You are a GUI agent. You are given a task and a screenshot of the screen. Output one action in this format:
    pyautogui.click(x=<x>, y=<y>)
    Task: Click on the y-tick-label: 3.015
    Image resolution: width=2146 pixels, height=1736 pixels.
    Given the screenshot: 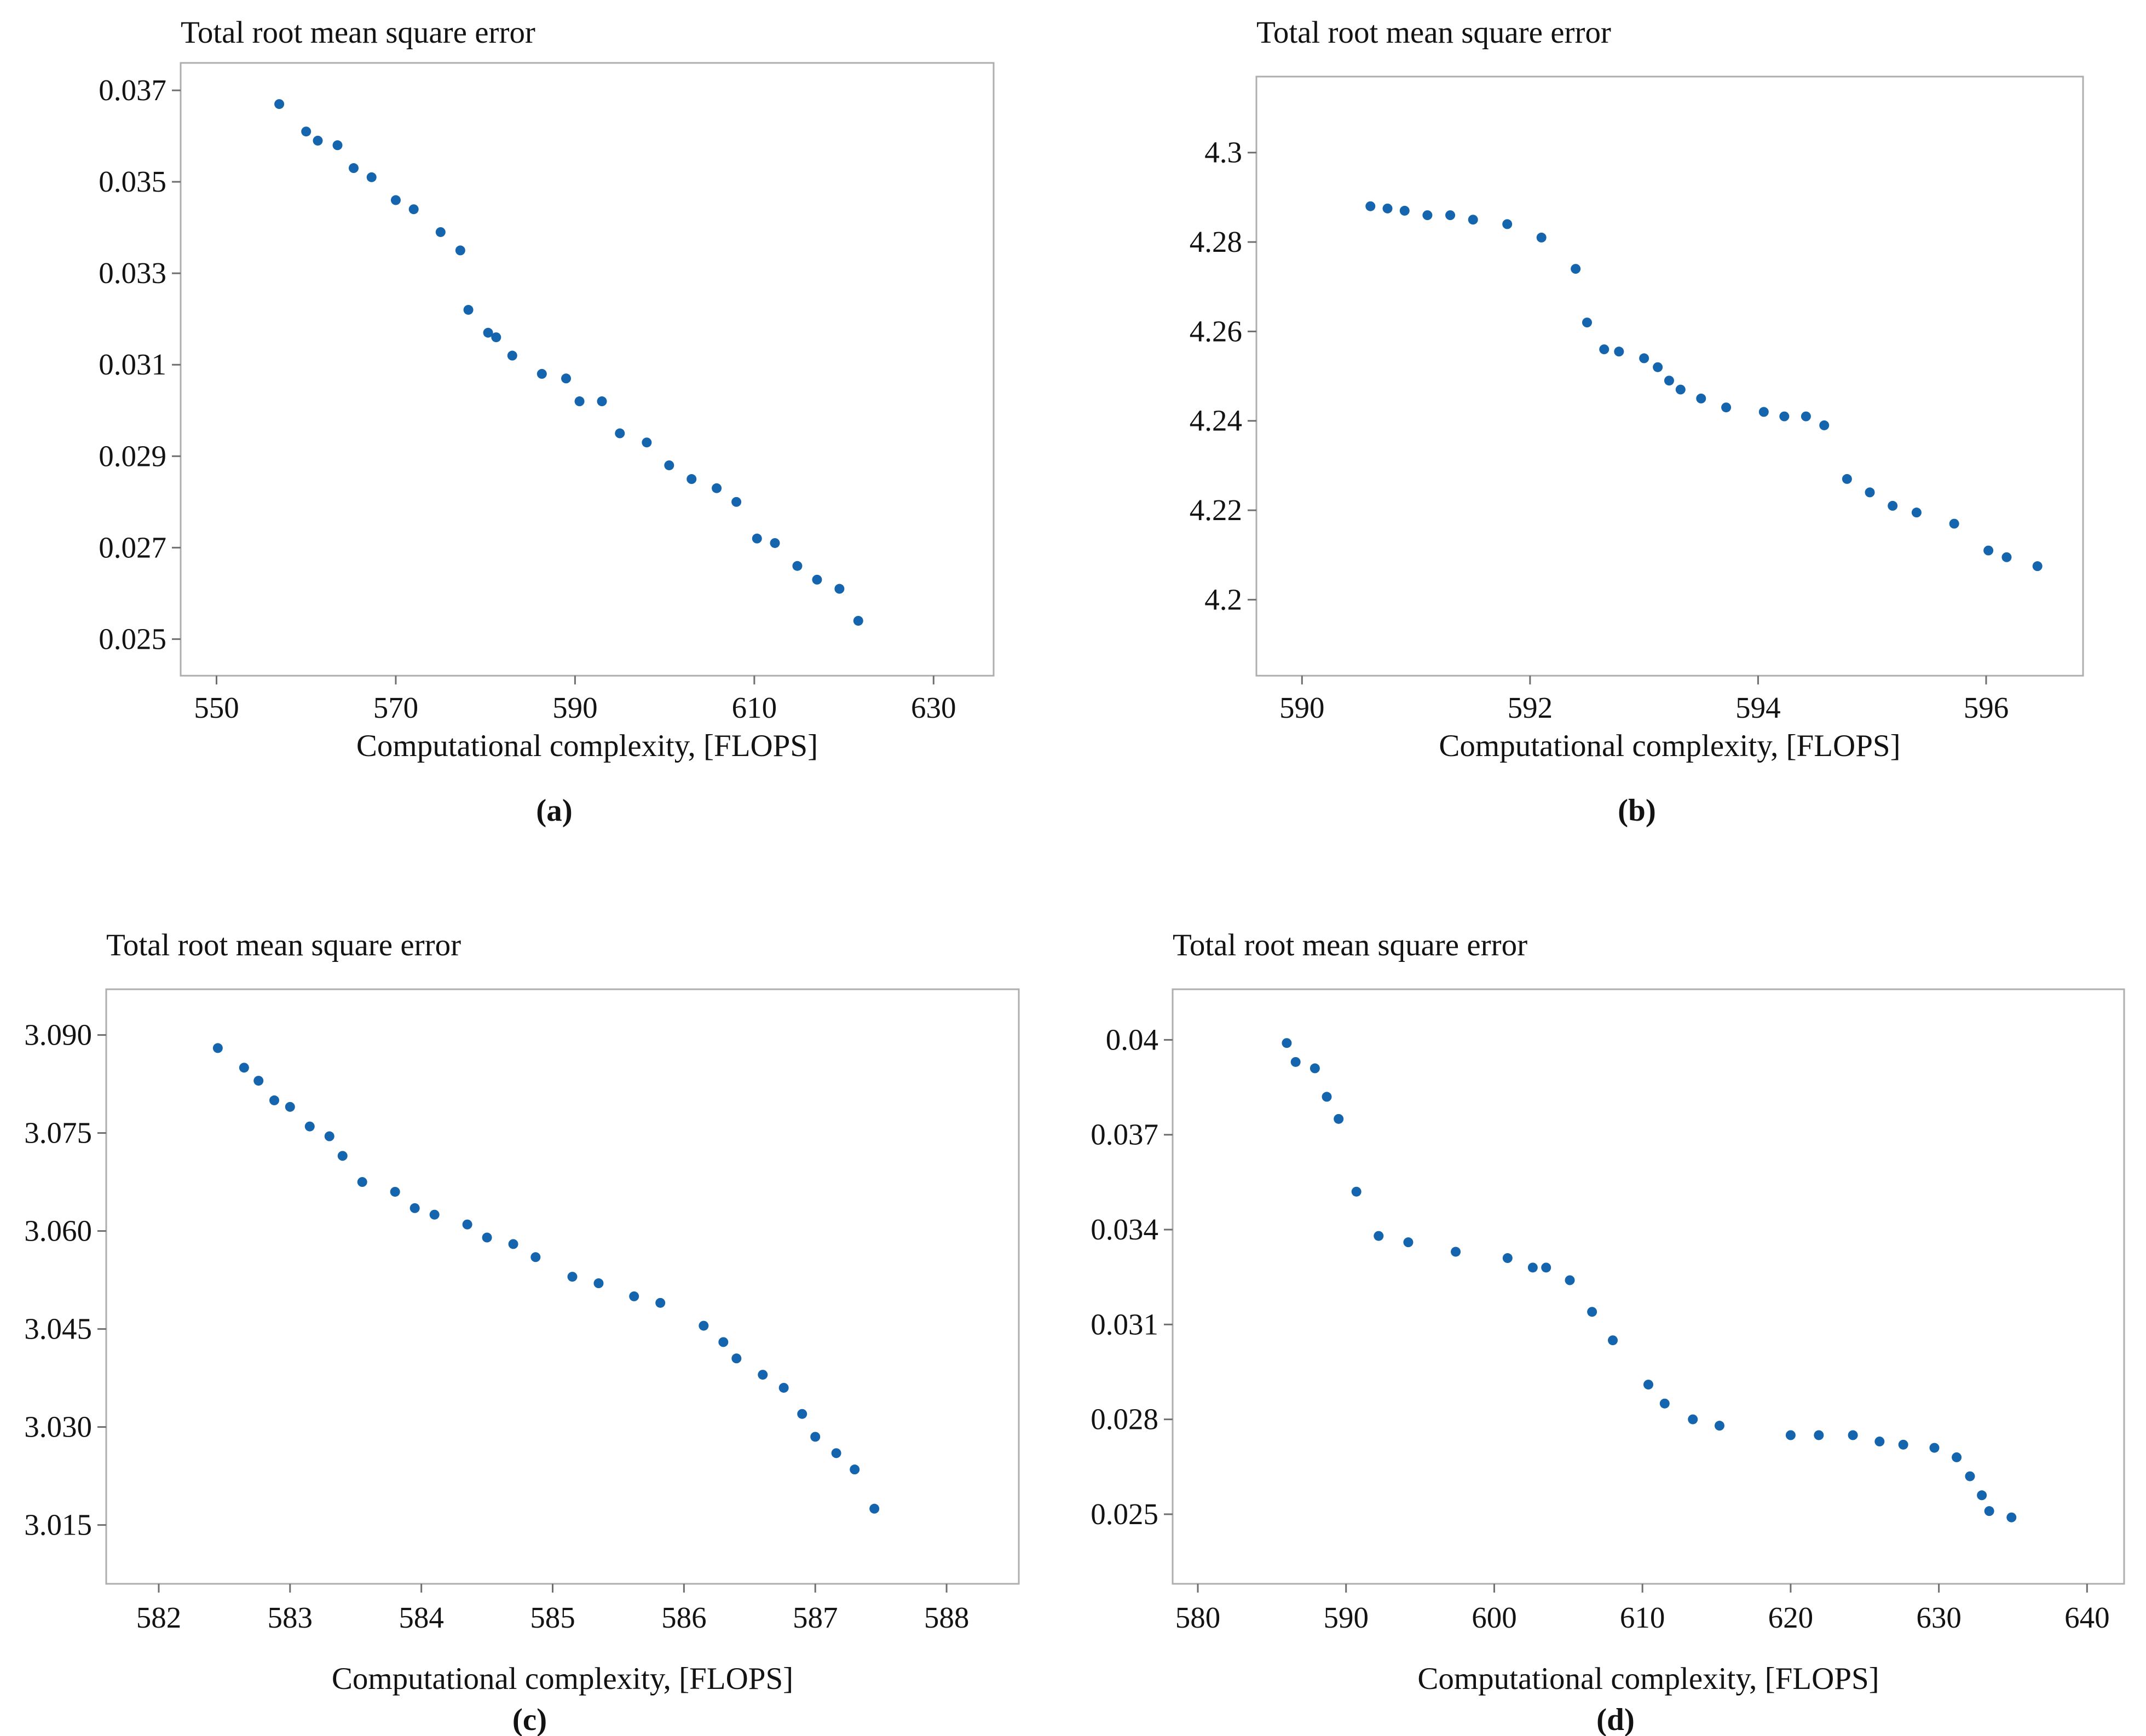 What is the action you would take?
    pyautogui.click(x=58, y=1525)
    